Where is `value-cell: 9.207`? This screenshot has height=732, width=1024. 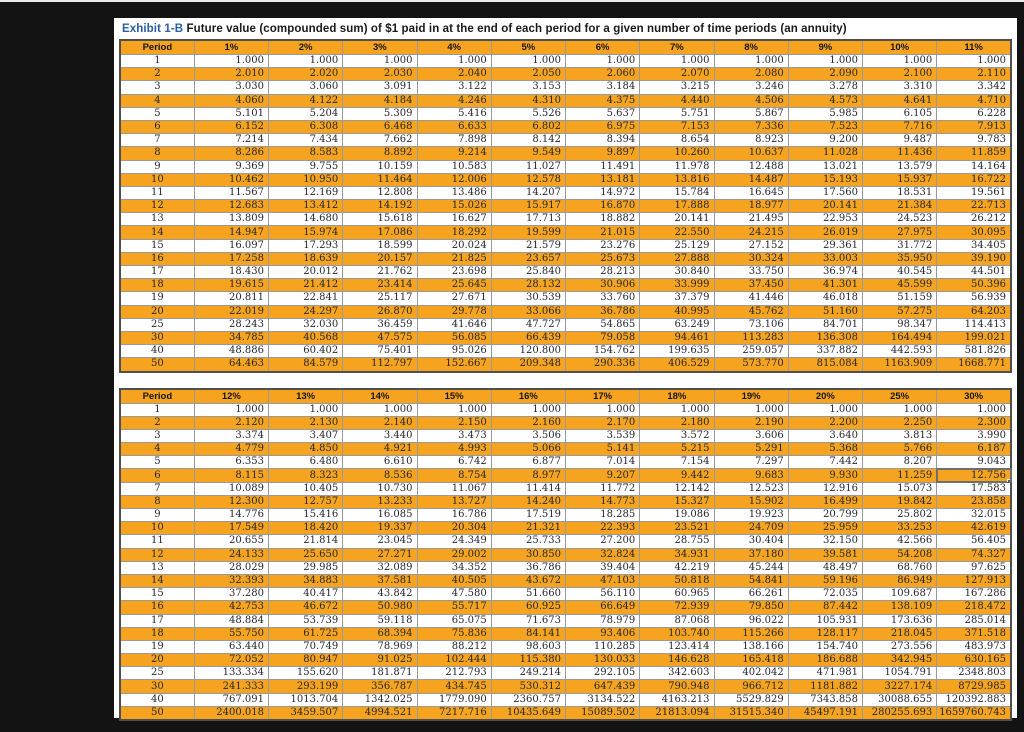 value-cell: 9.207 is located at coordinates (602, 475).